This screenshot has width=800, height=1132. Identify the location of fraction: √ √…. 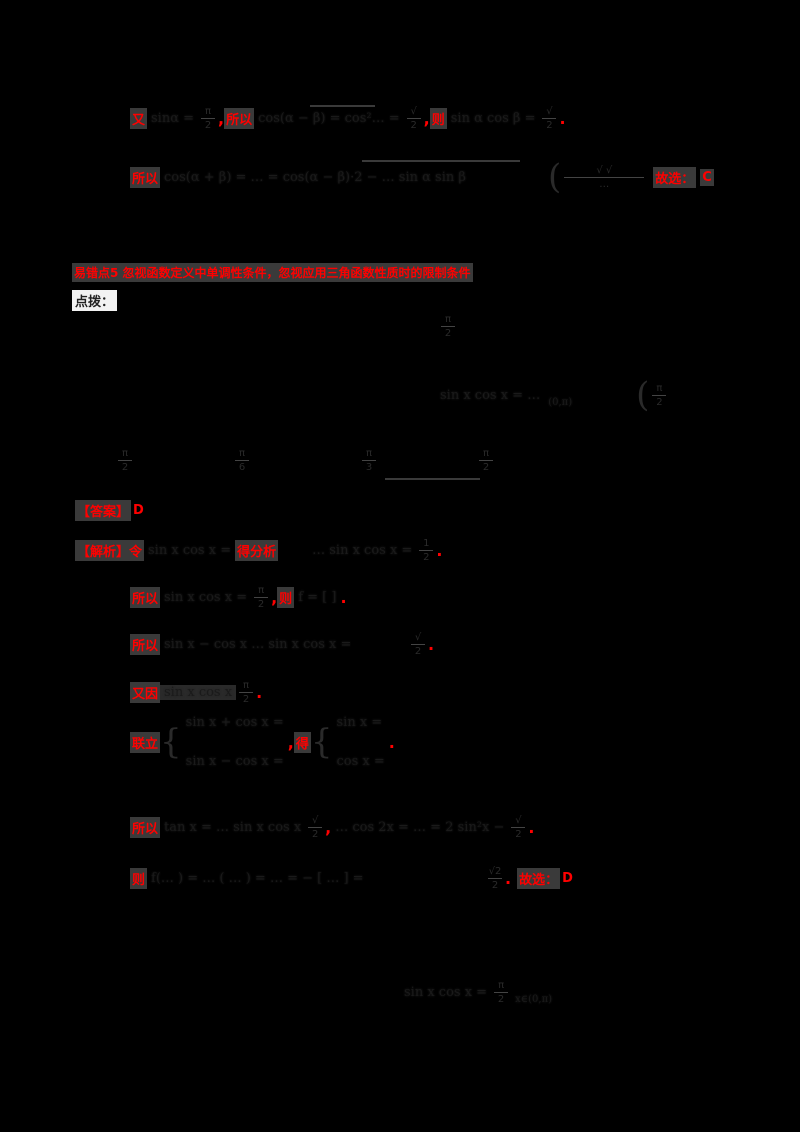
(604, 177).